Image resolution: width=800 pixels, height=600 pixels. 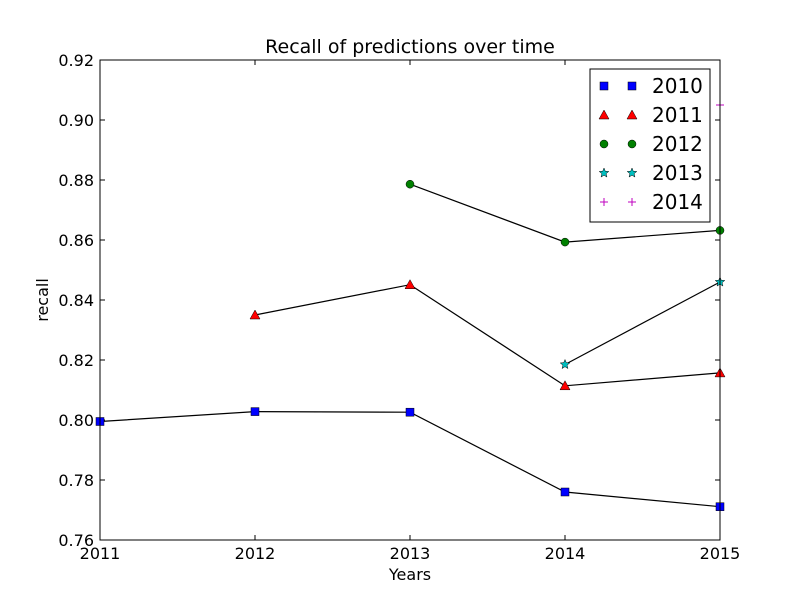 I want to click on series-2013-point, so click(x=565, y=364).